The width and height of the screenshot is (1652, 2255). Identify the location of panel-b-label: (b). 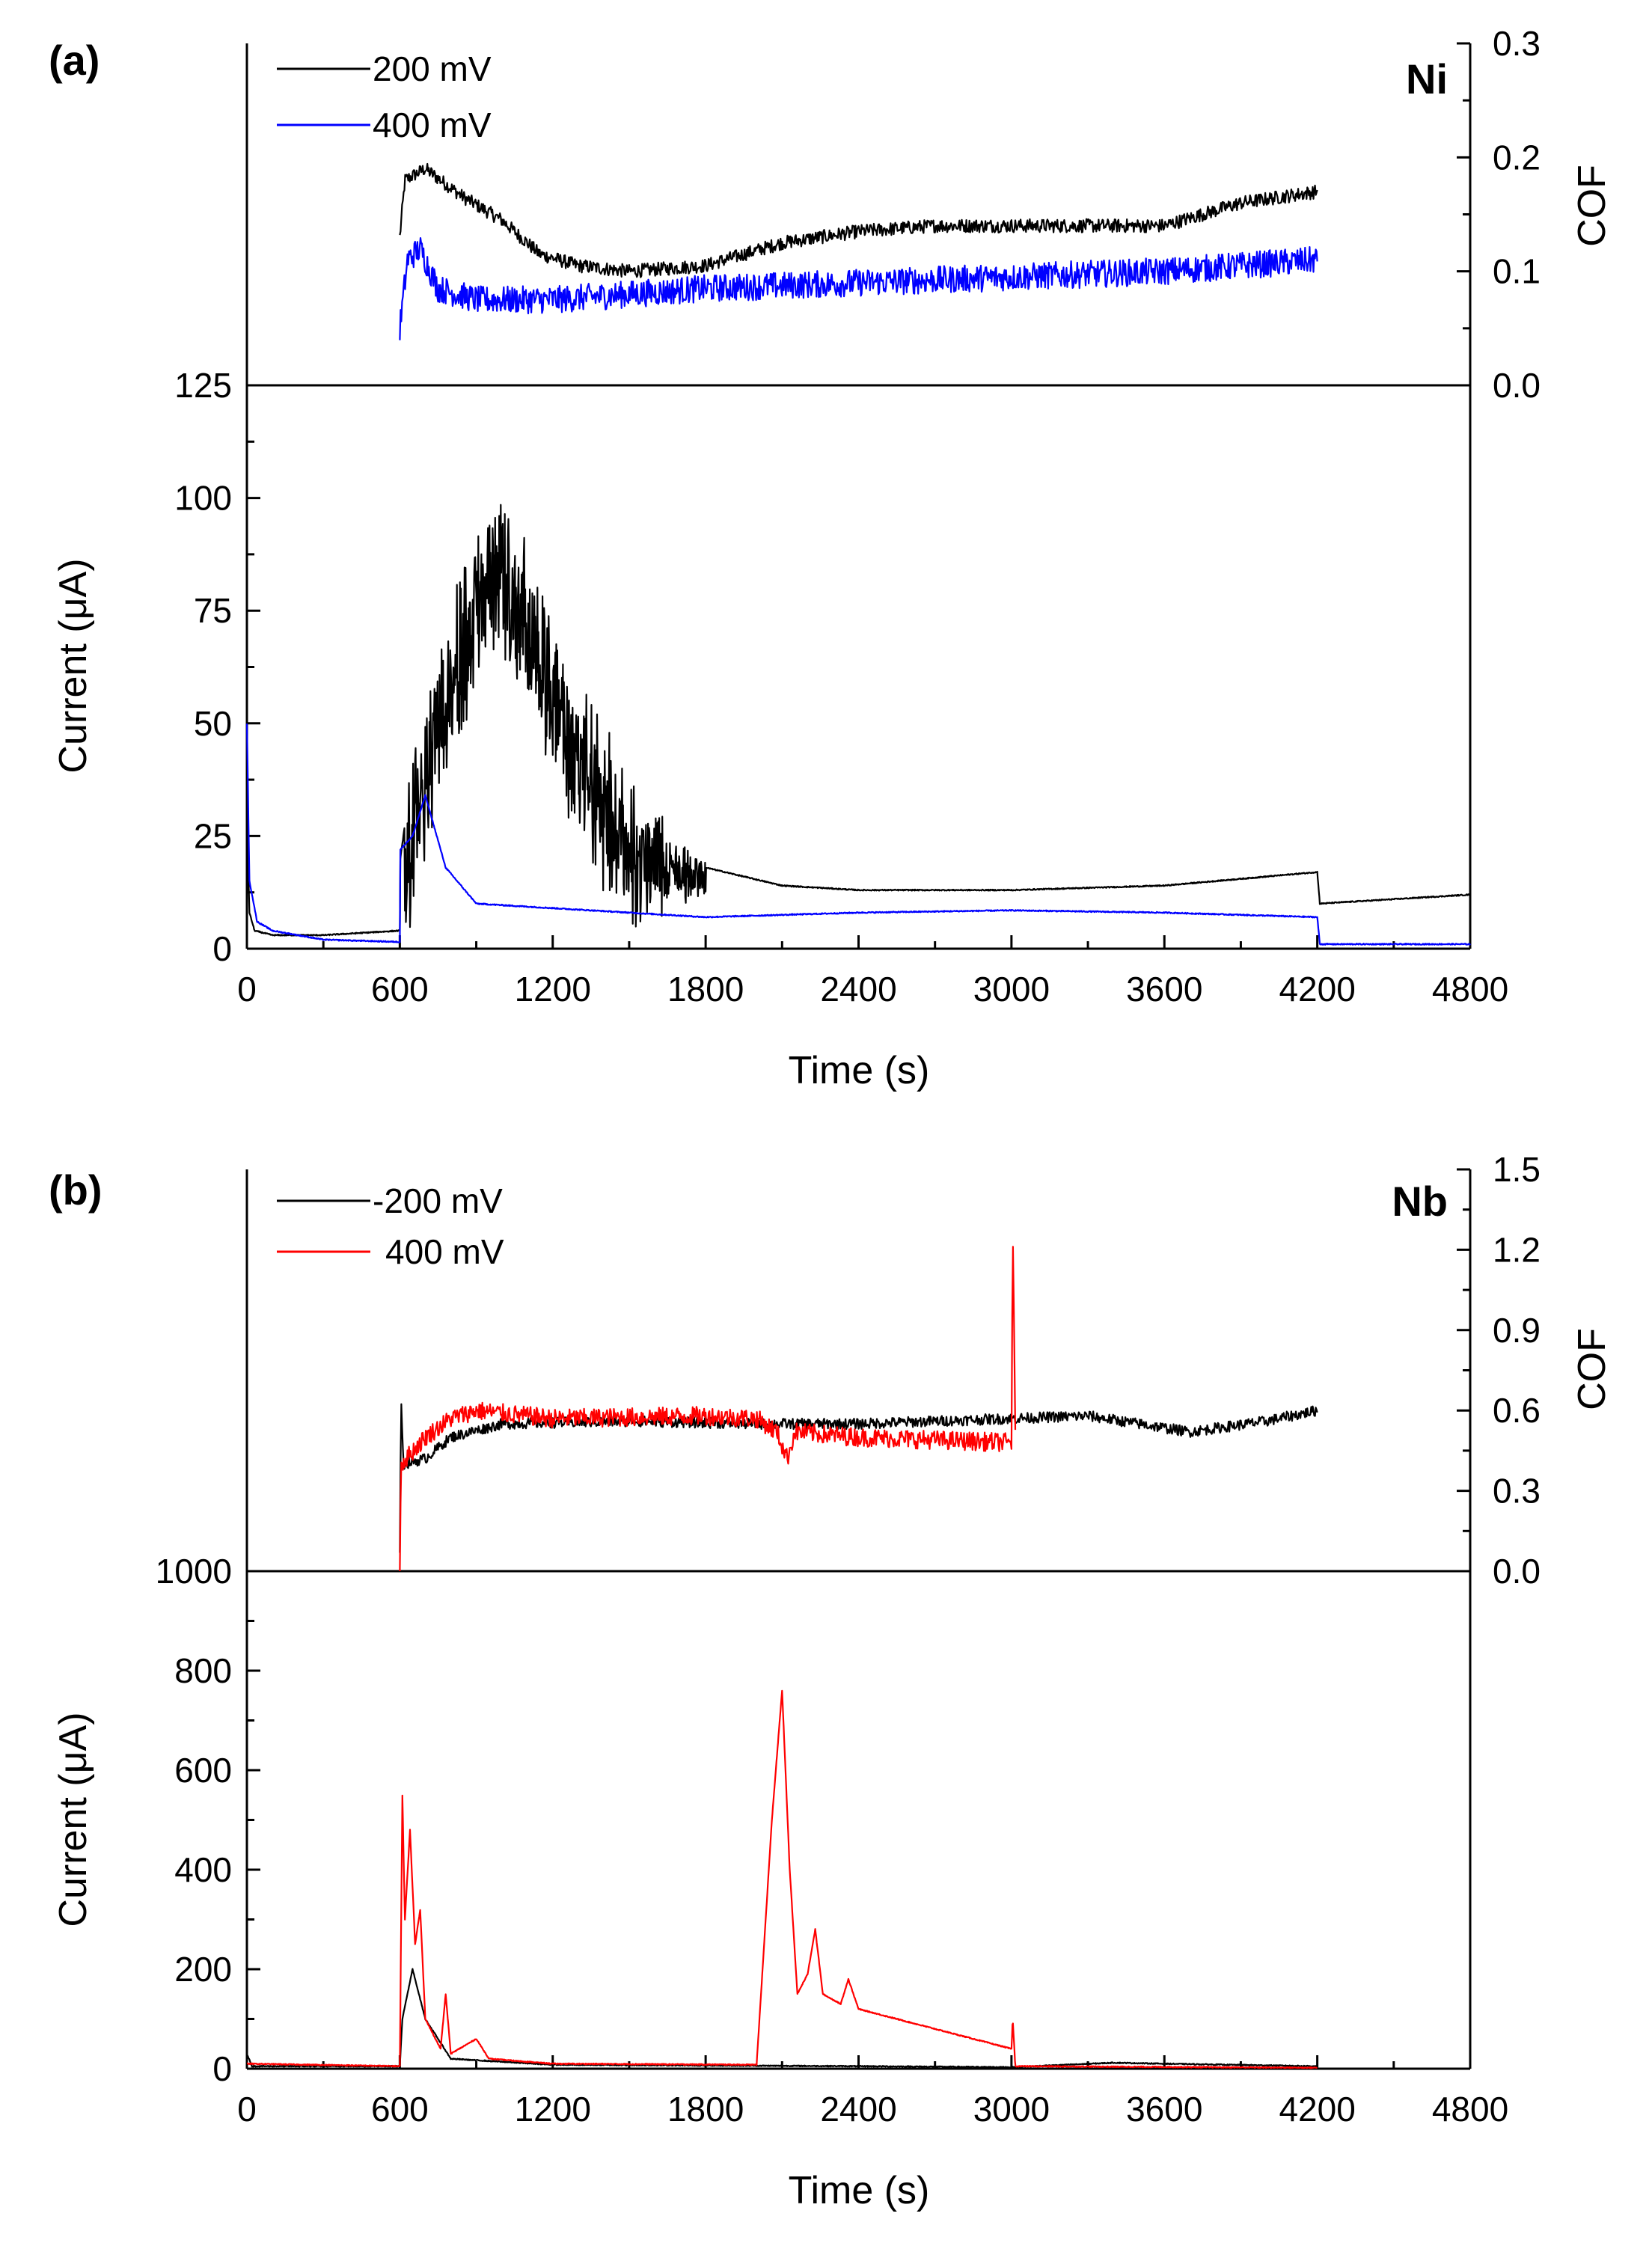
(76, 1190).